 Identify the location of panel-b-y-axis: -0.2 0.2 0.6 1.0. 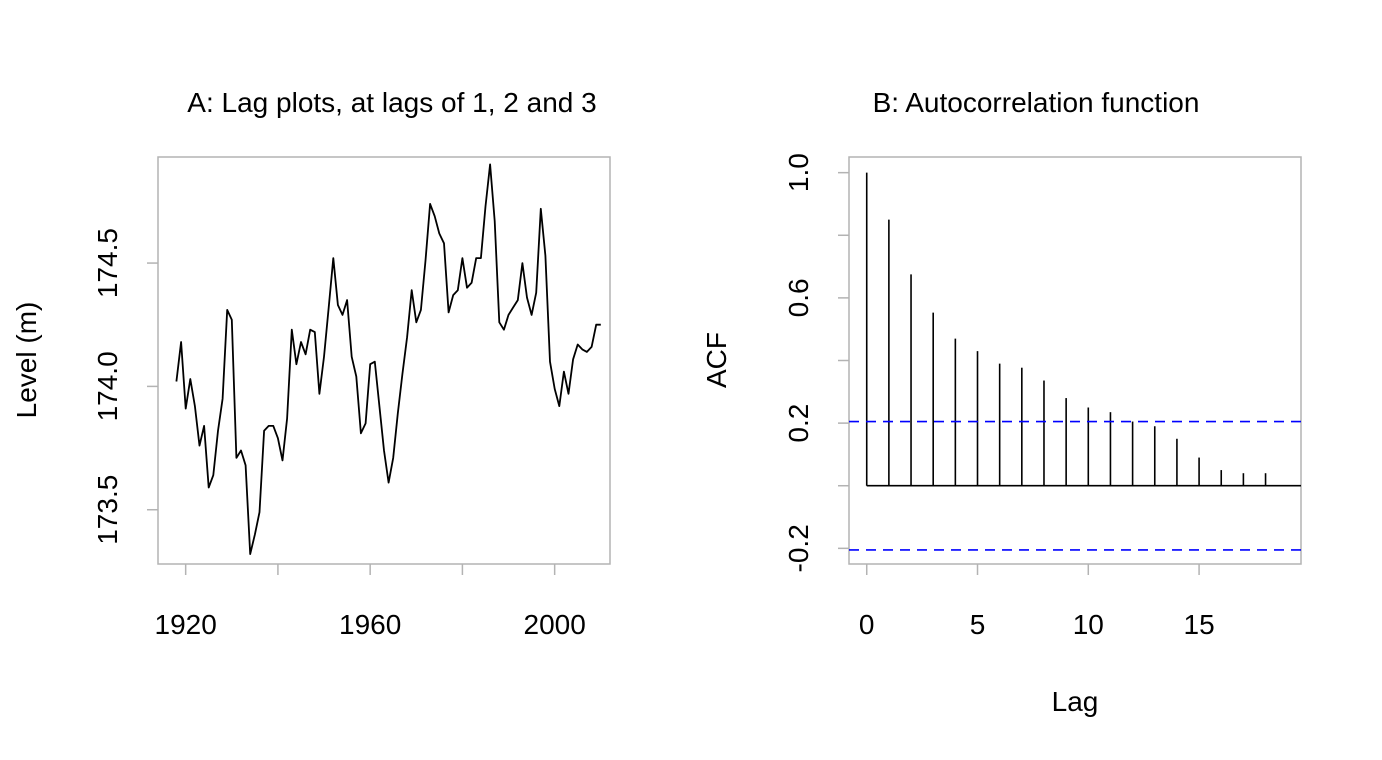
(816, 362).